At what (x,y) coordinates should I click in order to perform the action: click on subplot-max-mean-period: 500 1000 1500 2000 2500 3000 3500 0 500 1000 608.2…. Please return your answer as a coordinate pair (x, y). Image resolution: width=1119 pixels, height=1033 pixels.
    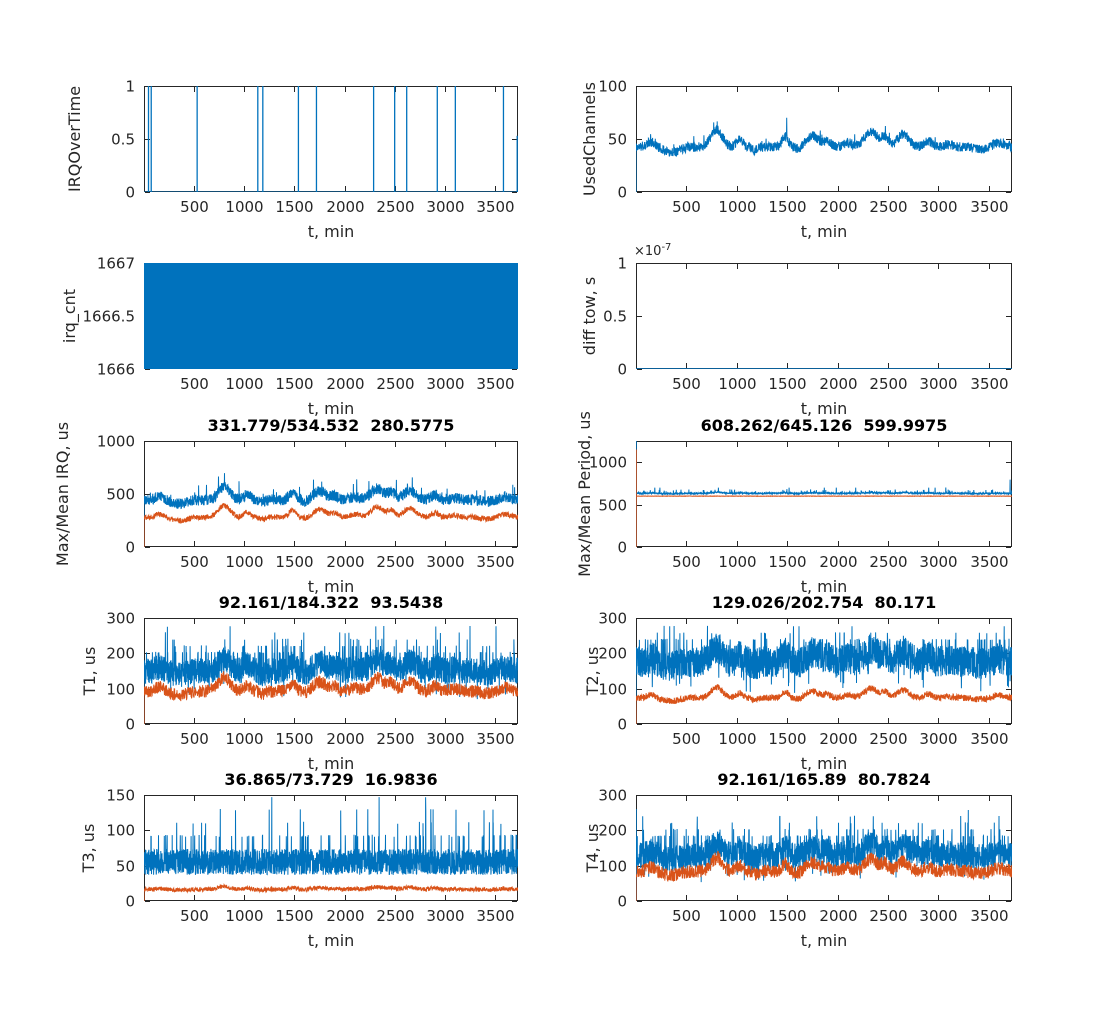
    Looking at the image, I should click on (782, 507).